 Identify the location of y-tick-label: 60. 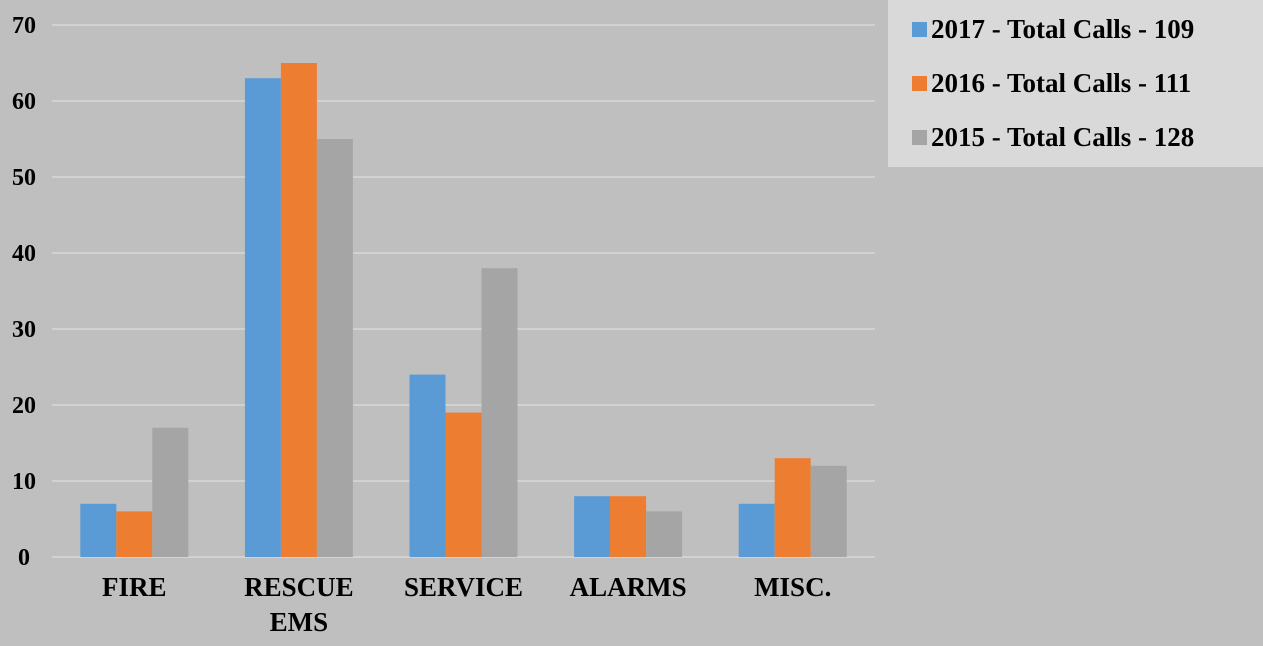
(24, 102).